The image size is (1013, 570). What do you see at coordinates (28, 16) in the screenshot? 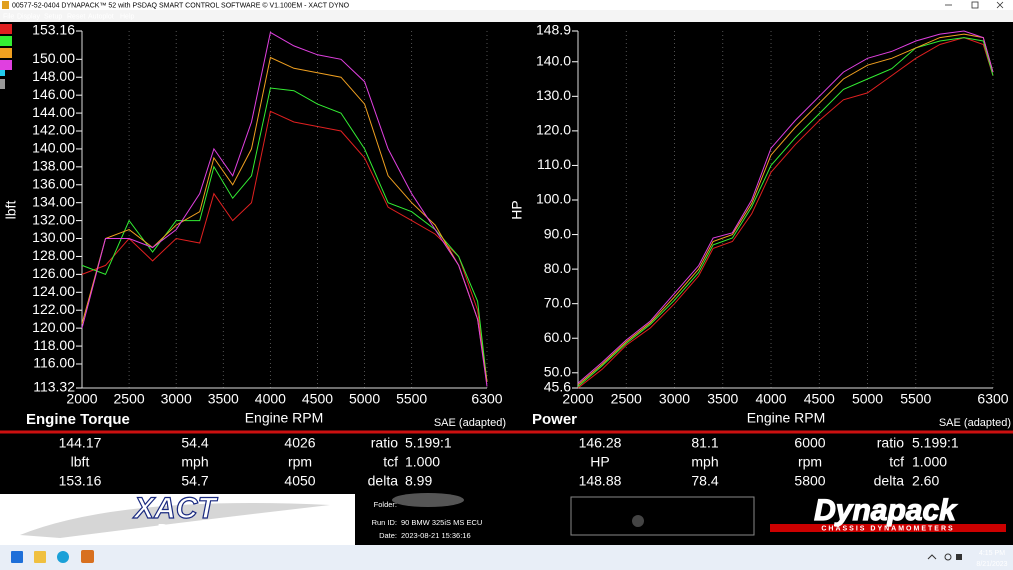
I see `menu-item: Display` at bounding box center [28, 16].